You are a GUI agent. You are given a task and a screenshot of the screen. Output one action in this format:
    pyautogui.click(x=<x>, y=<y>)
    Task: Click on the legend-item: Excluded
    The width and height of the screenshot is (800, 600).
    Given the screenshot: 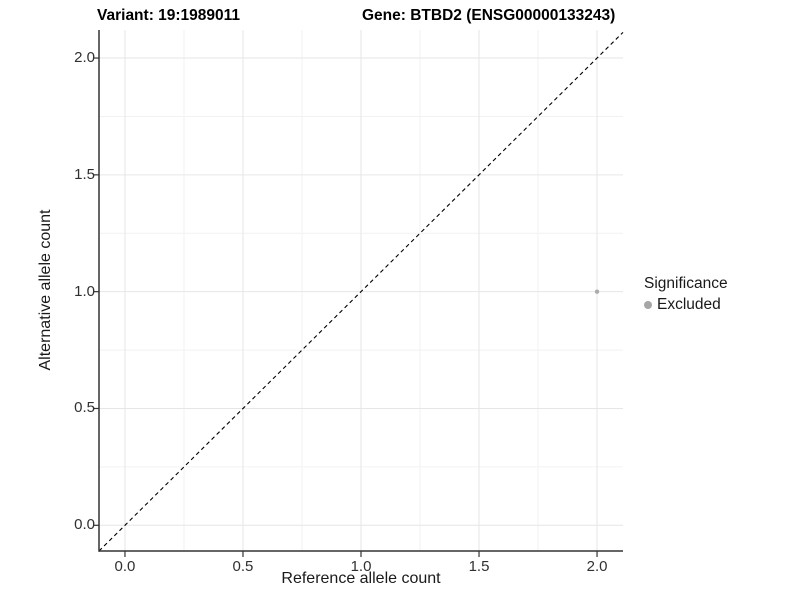 What is the action you would take?
    pyautogui.click(x=719, y=304)
    